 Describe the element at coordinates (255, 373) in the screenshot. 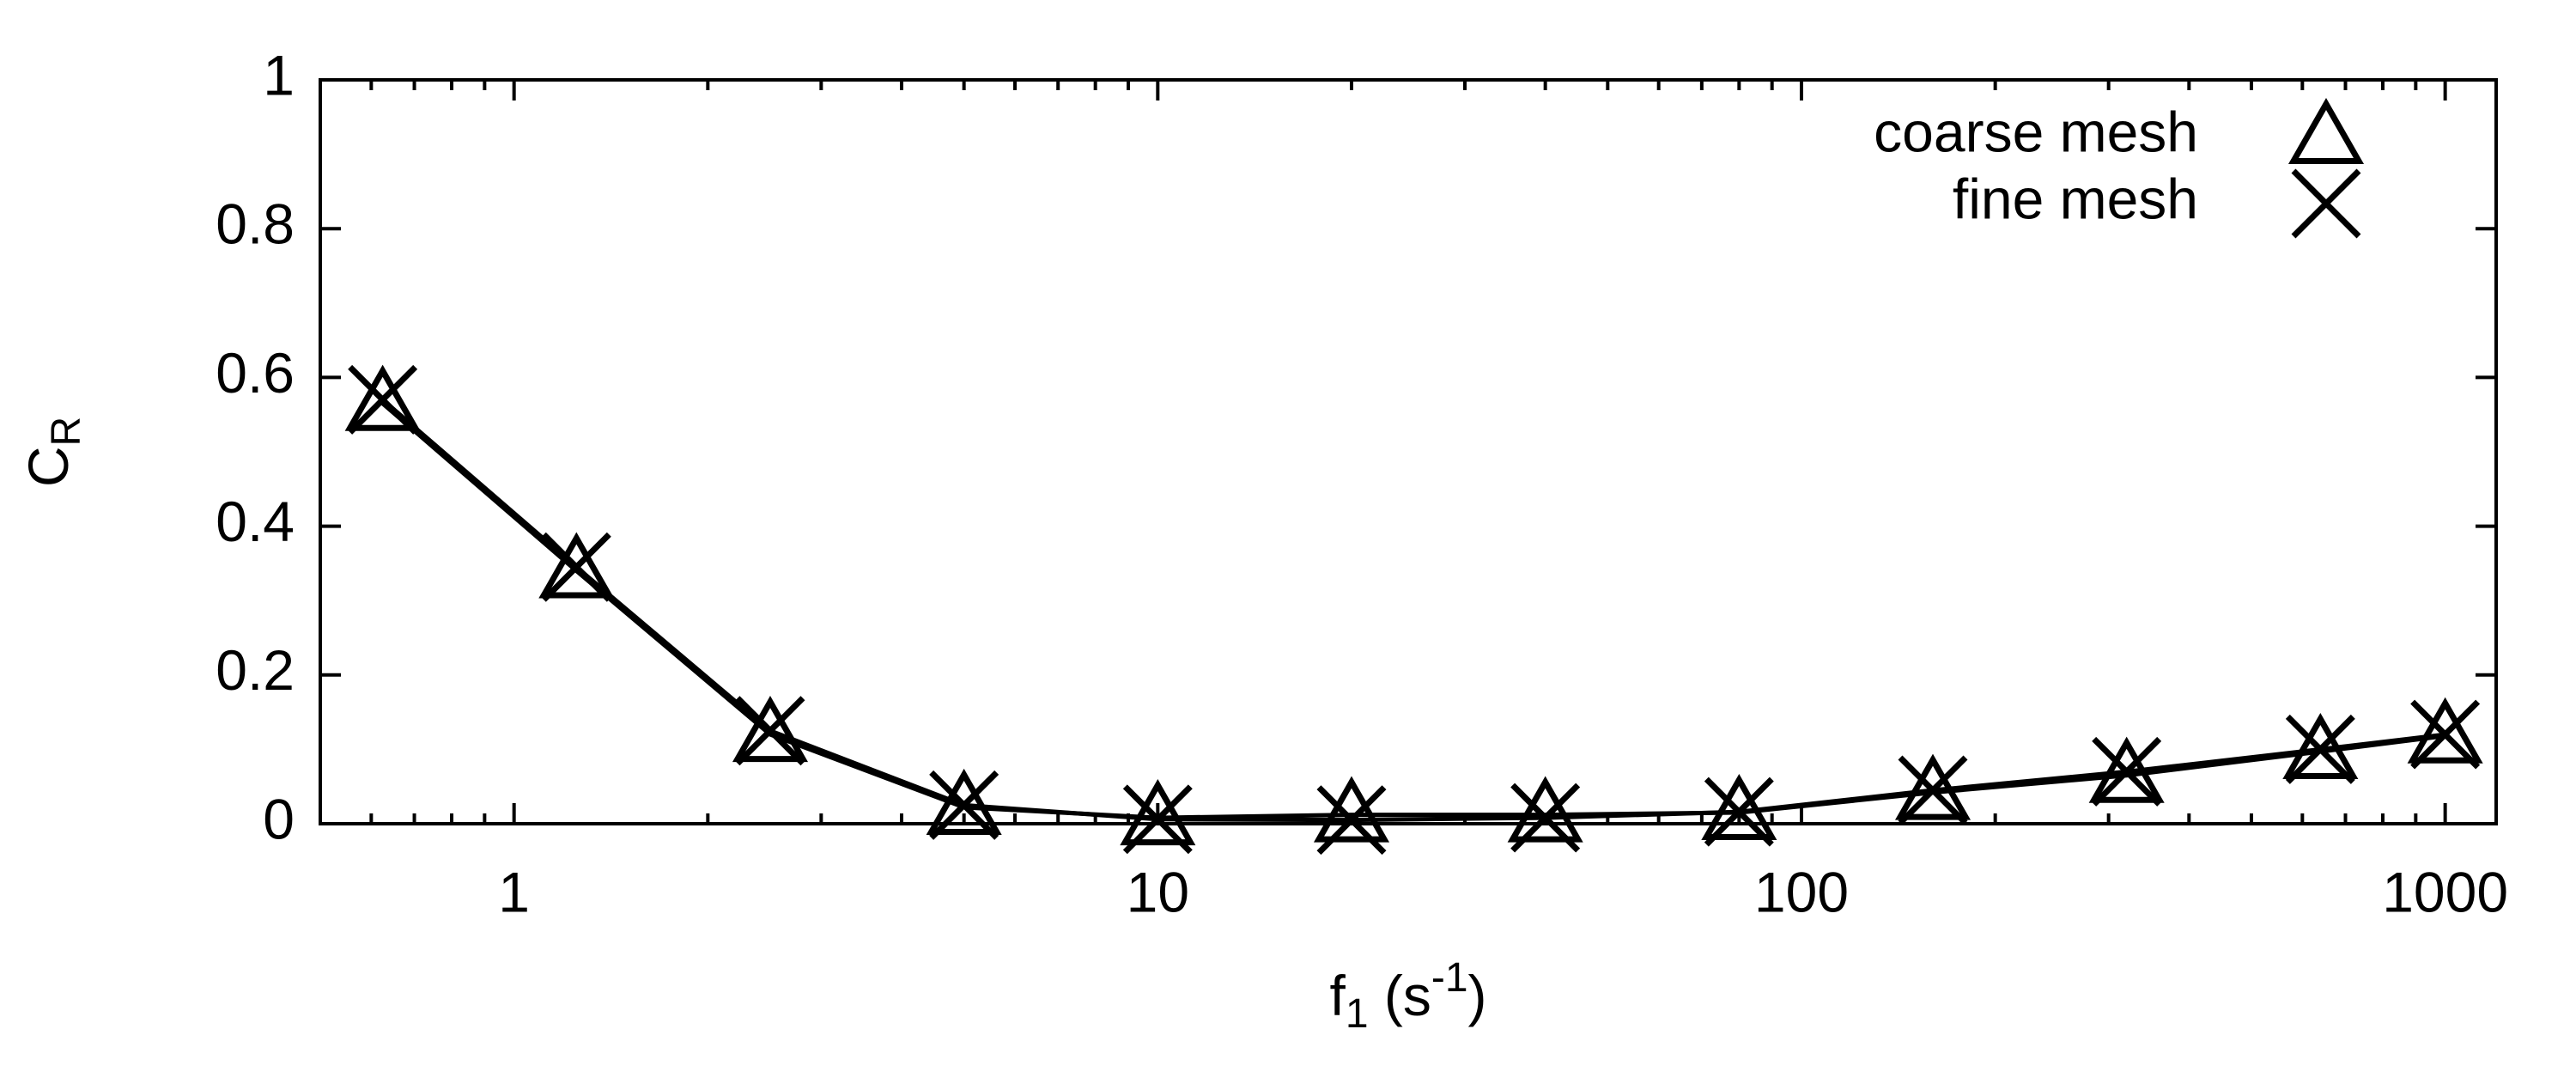

I see `y-tick-label: 0.6` at that location.